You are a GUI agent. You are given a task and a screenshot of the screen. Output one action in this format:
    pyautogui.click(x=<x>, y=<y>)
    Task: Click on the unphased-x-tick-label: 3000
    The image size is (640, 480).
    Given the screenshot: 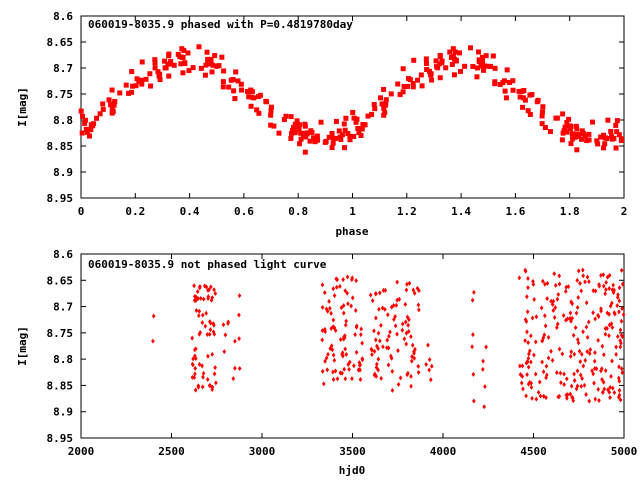 What is the action you would take?
    pyautogui.click(x=262, y=451)
    